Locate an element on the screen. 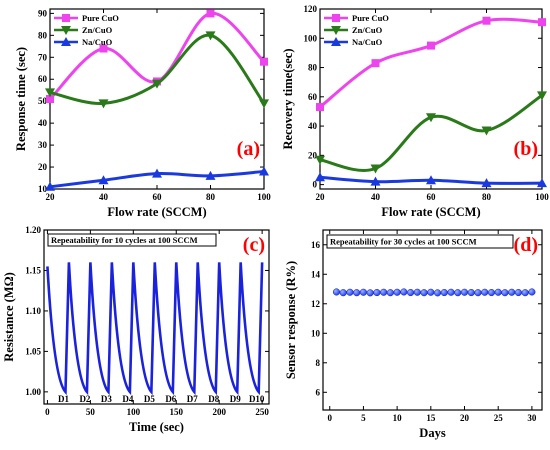 The image size is (550, 450). y-tick-label: 6 is located at coordinates (318, 392).